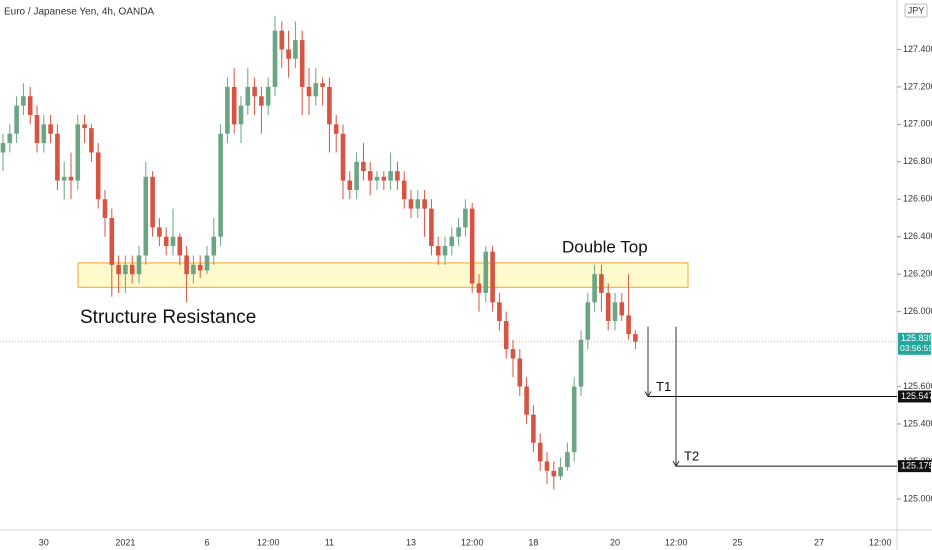 This screenshot has width=932, height=550. I want to click on x-tick-label: 13, so click(411, 542).